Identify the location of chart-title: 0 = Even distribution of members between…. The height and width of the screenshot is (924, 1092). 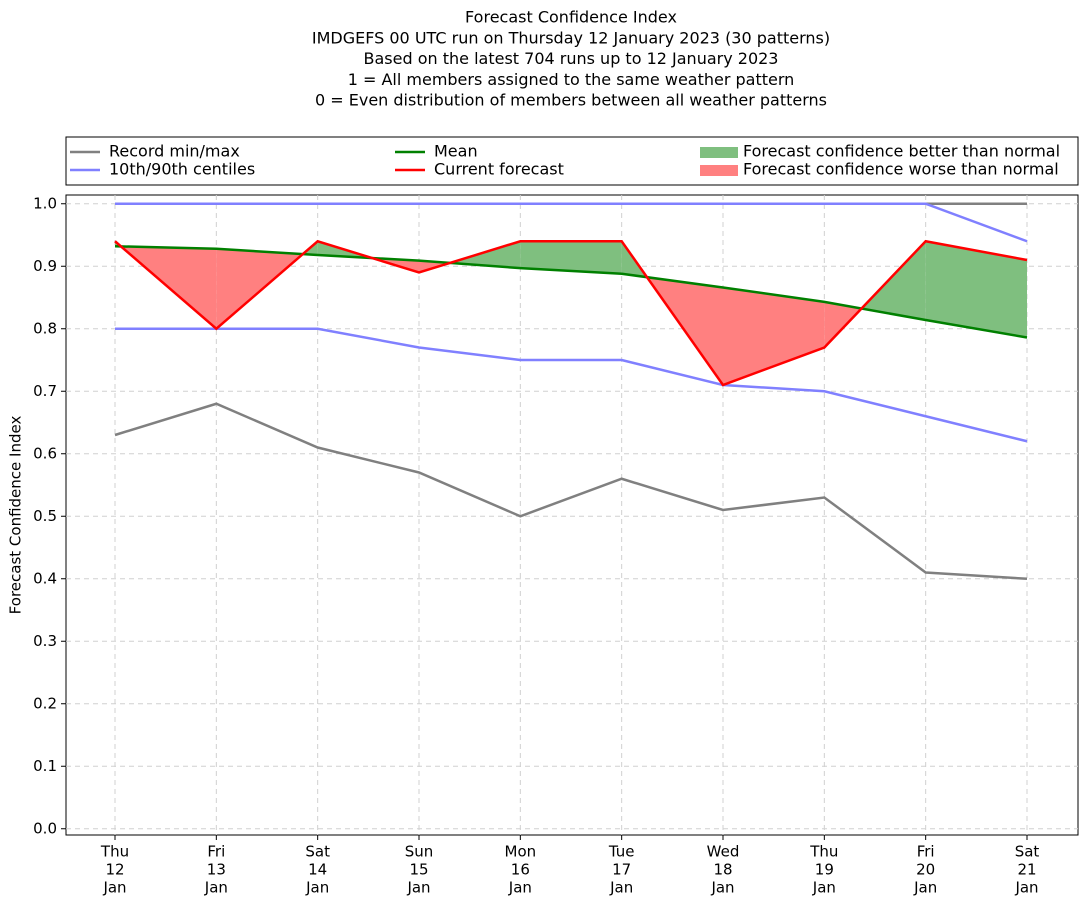
(571, 100).